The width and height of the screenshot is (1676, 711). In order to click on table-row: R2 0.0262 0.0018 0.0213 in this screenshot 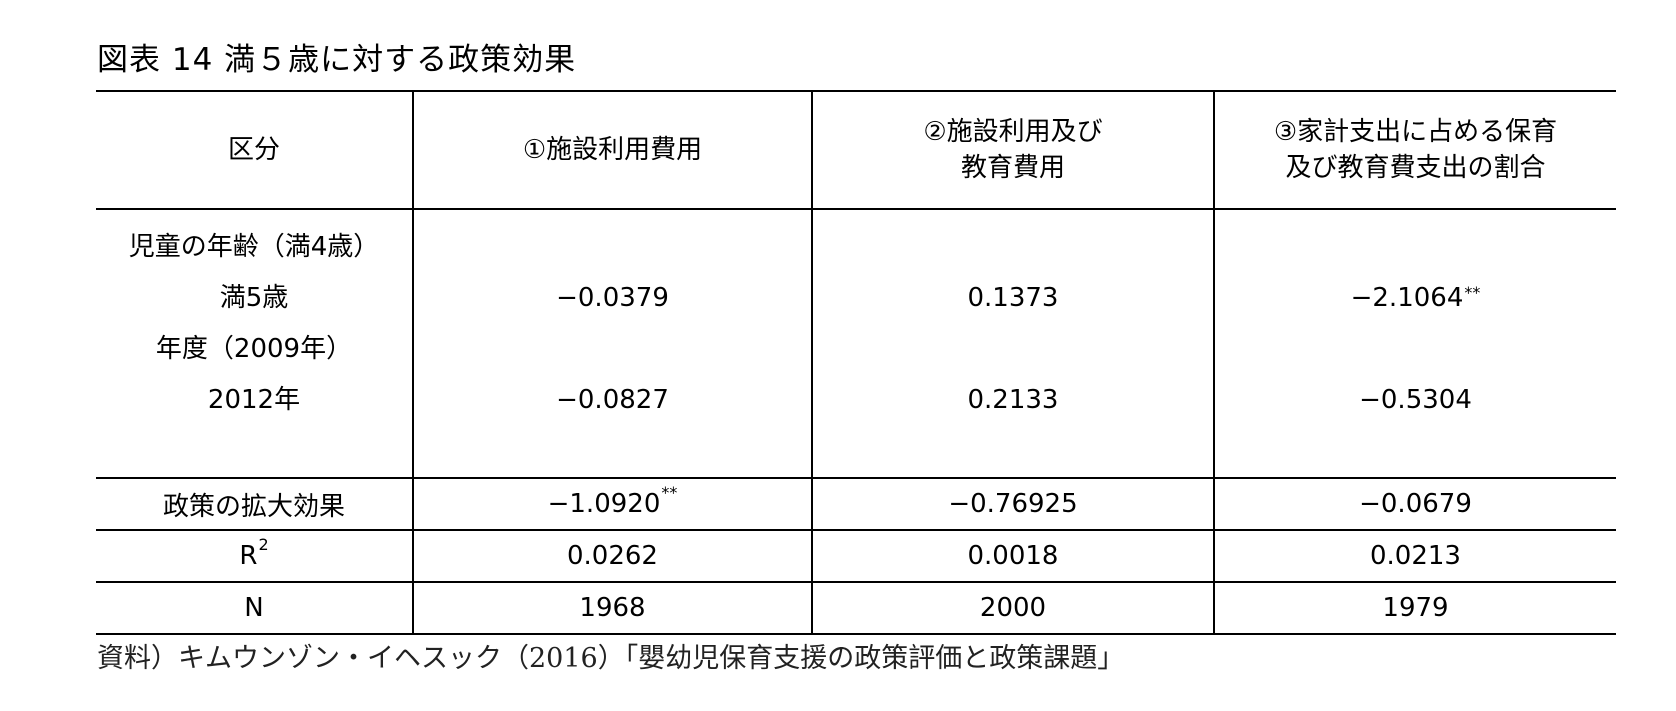, I will do `click(856, 556)`.